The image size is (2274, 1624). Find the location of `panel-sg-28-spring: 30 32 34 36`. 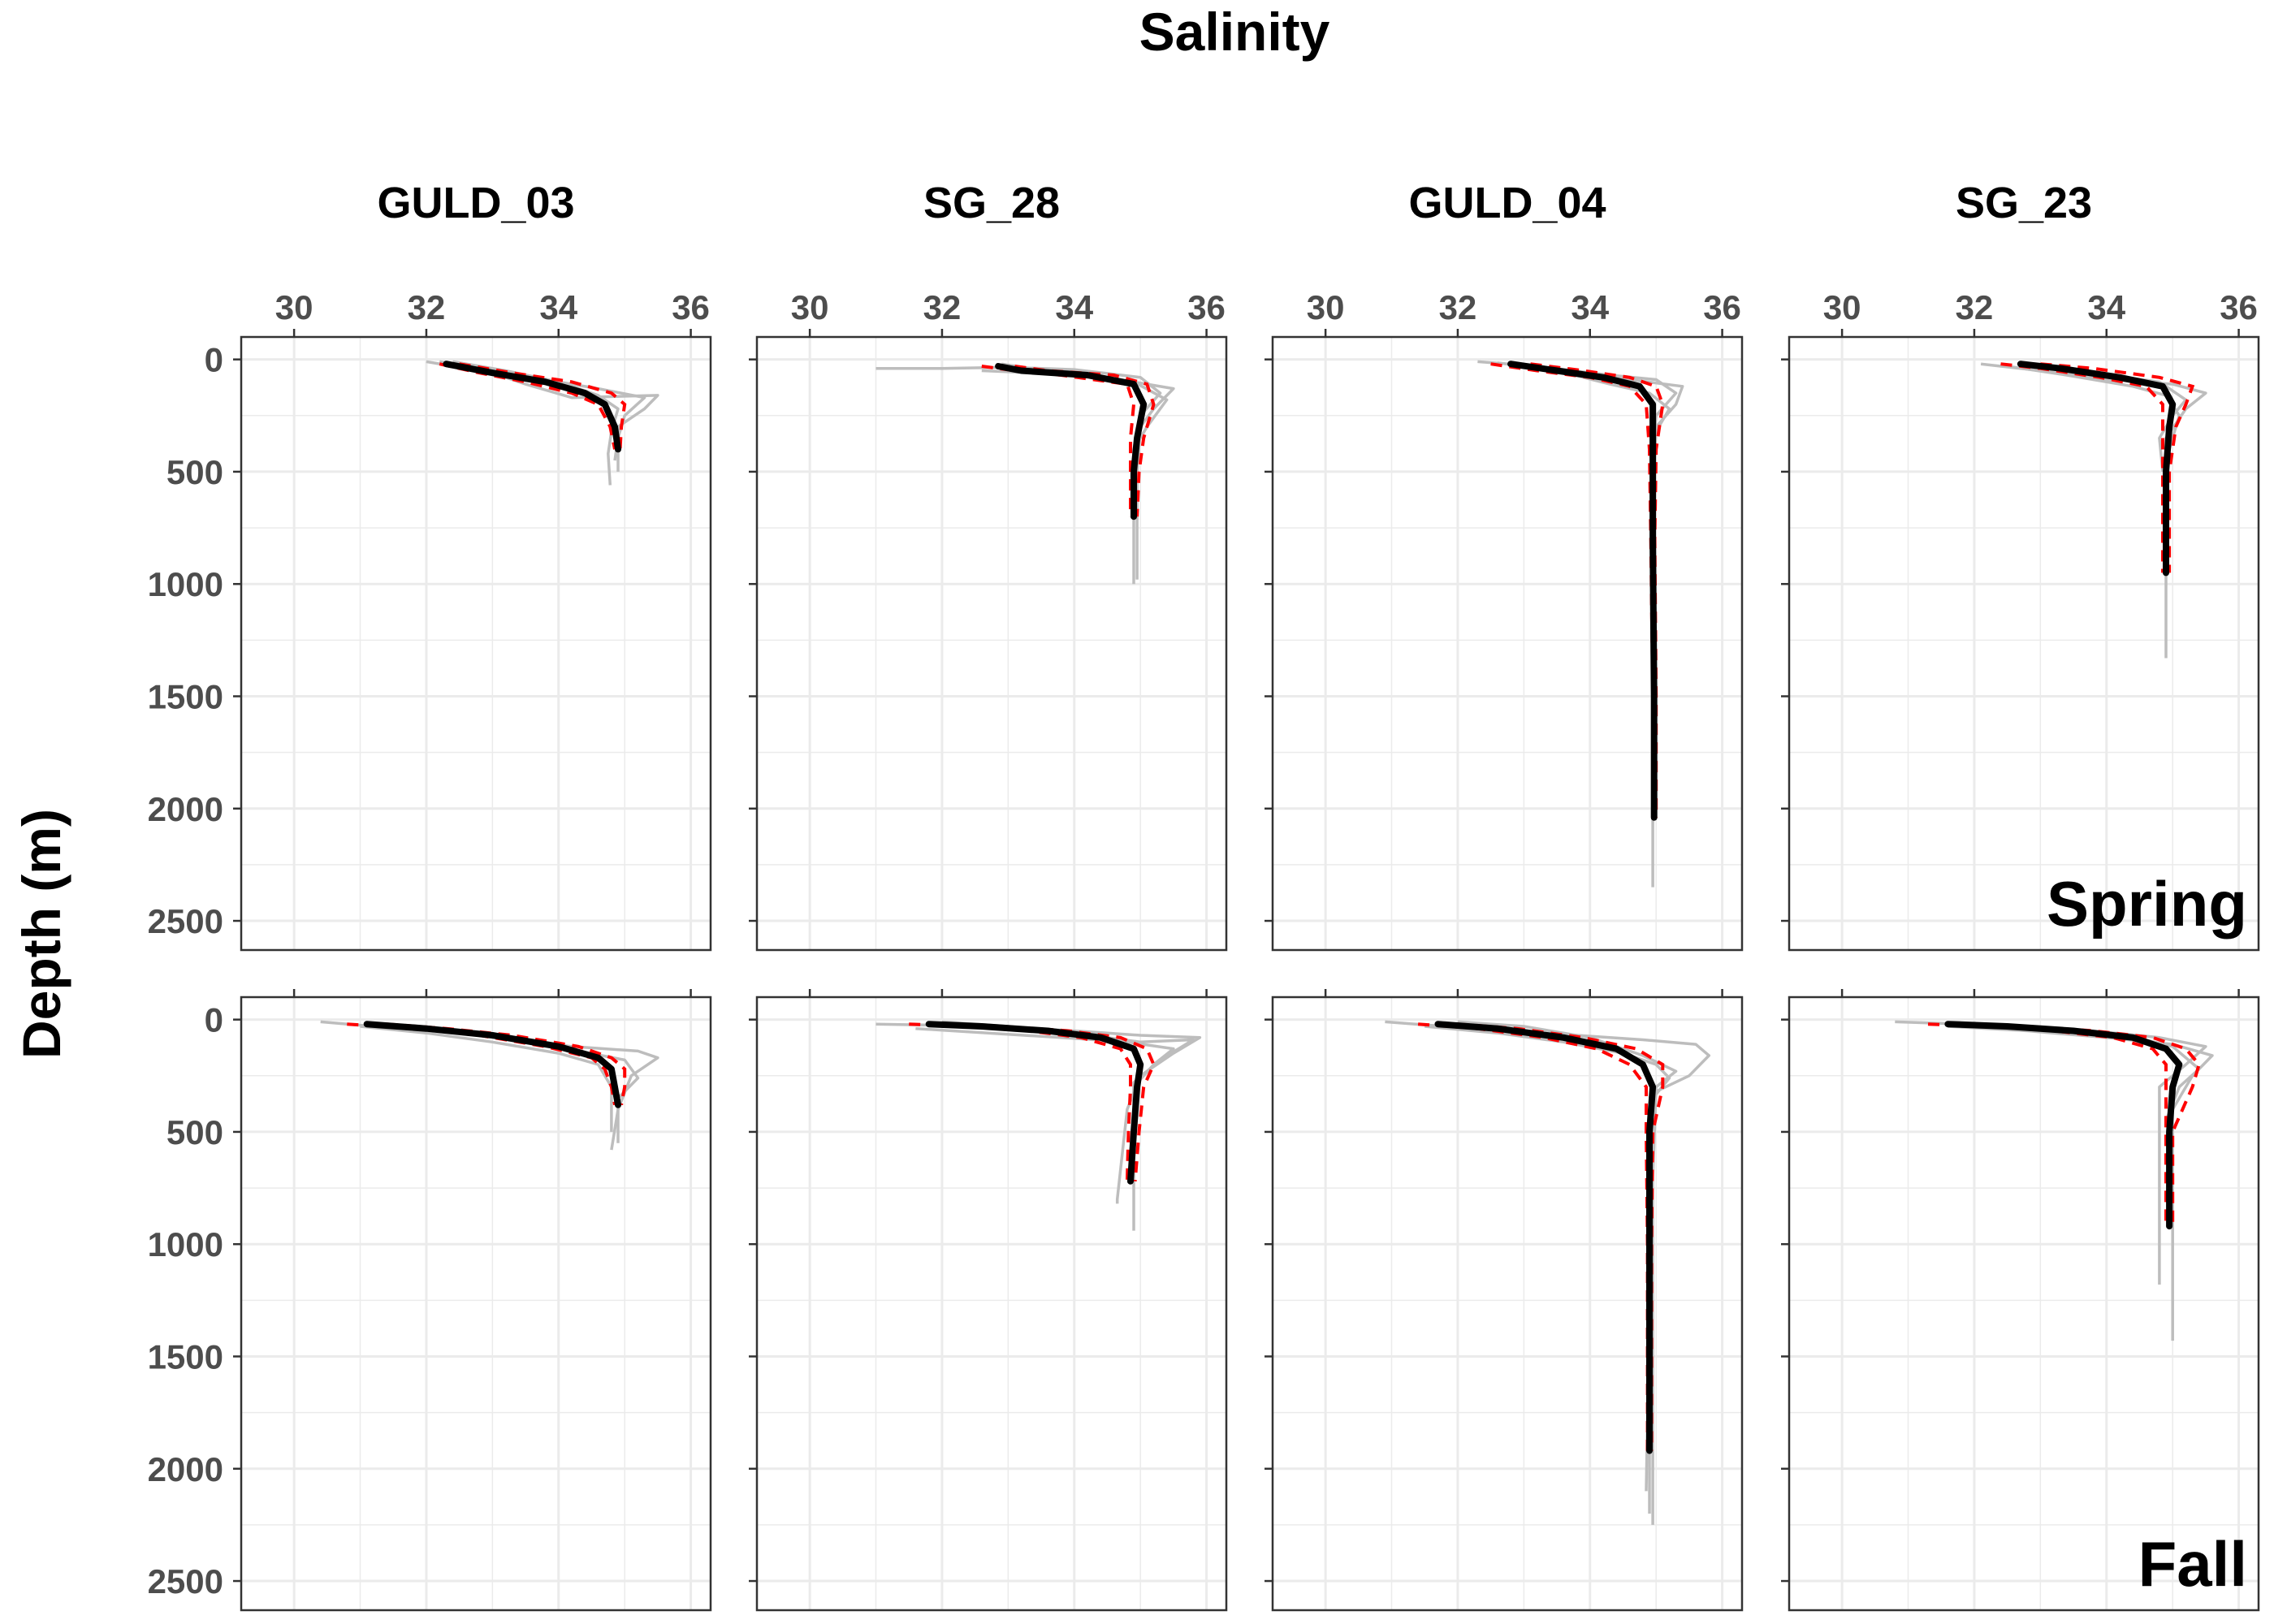

panel-sg-28-spring: 30 32 34 36 is located at coordinates (988, 620).